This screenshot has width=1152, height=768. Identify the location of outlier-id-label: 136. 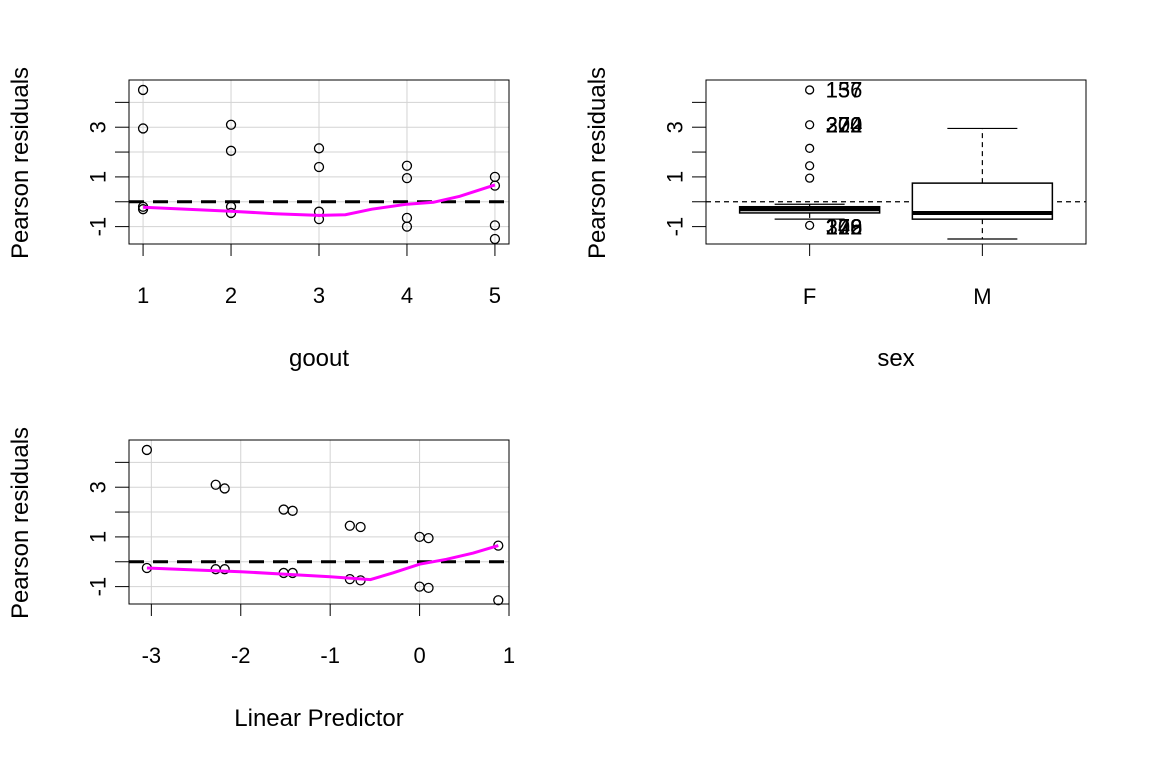
(844, 90).